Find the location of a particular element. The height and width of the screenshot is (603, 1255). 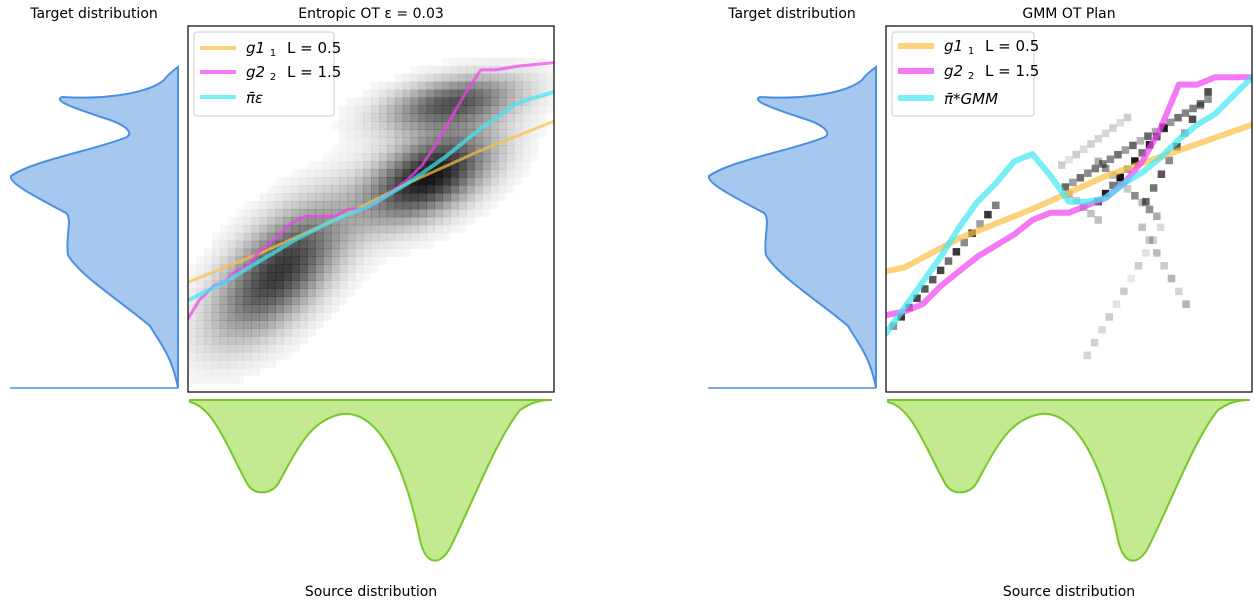

panel-1-legend-label-g1: g1 1 L = 0.5 is located at coordinates (991, 47).